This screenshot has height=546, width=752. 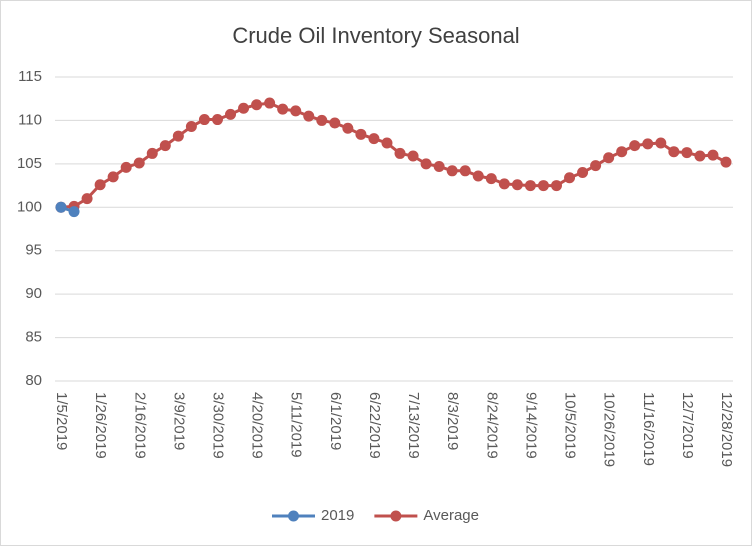 I want to click on y-tick-label: 85, so click(x=33, y=337).